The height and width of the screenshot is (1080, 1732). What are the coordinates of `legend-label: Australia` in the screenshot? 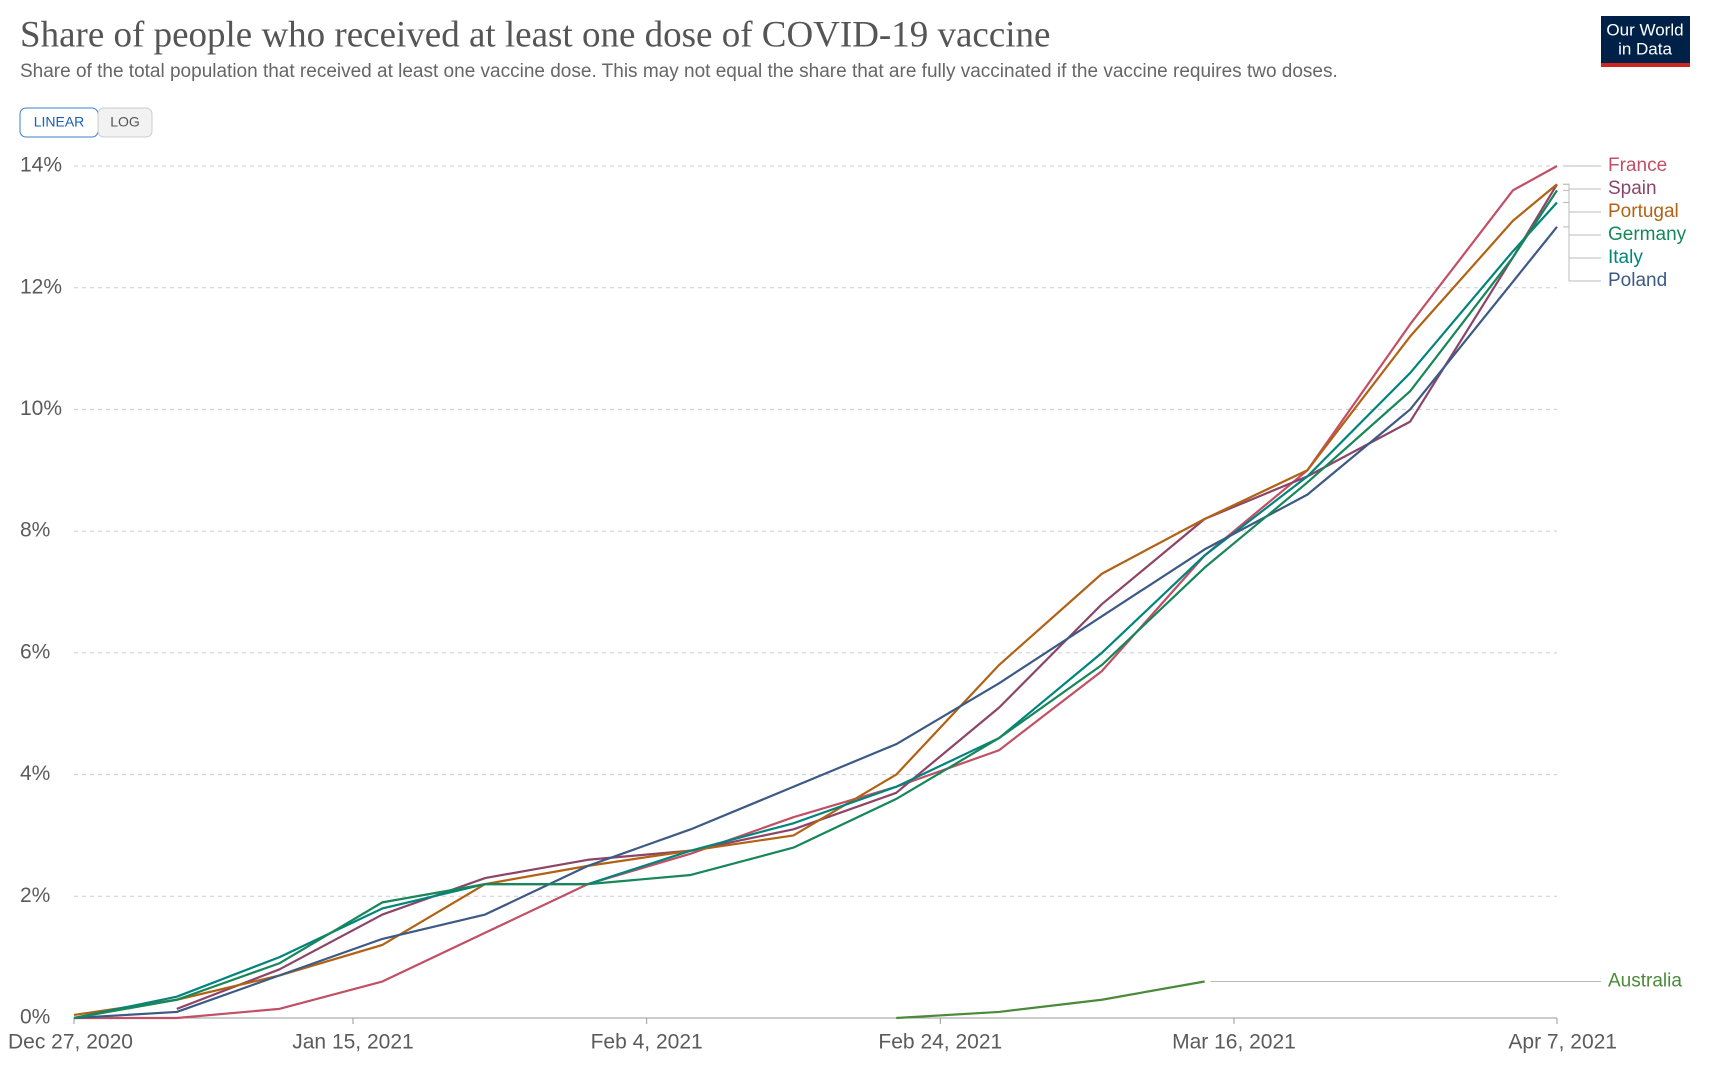 It's located at (1645, 981).